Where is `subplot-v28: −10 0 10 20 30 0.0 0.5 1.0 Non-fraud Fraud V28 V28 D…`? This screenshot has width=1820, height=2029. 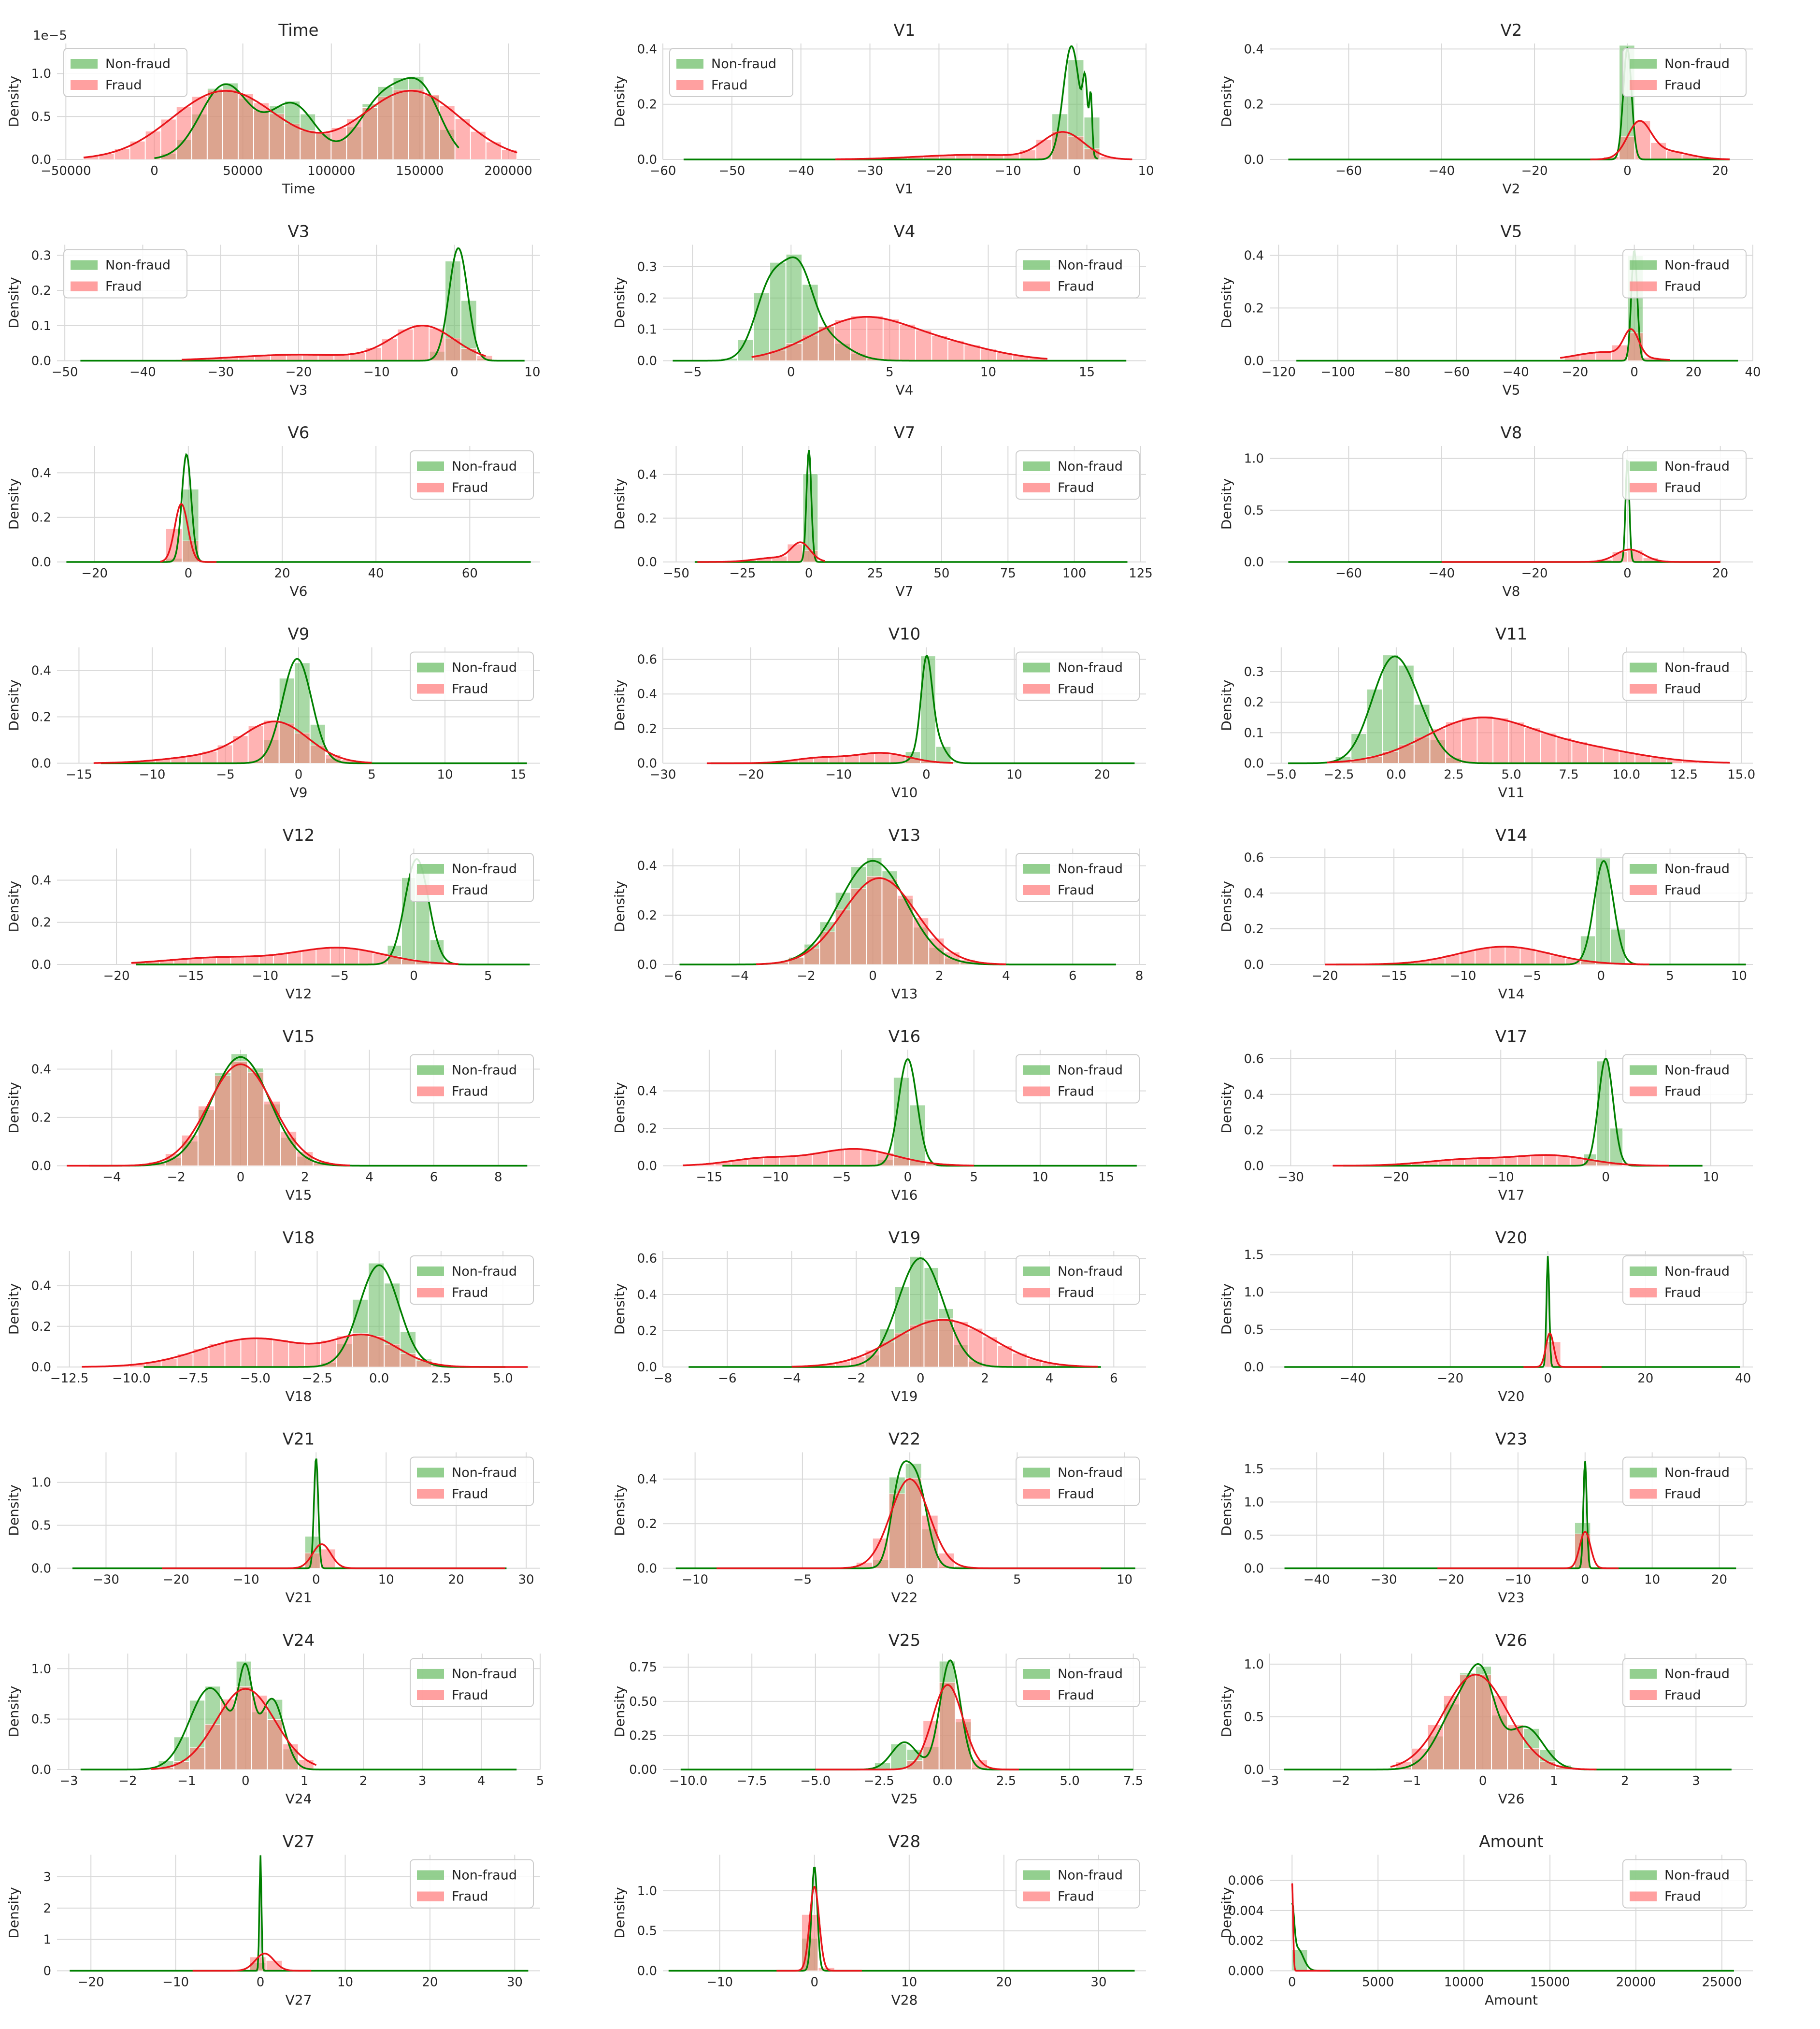 subplot-v28: −10 0 10 20 30 0.0 0.5 1.0 Non-fraud Fraud V28 V28 D… is located at coordinates (879, 1920).